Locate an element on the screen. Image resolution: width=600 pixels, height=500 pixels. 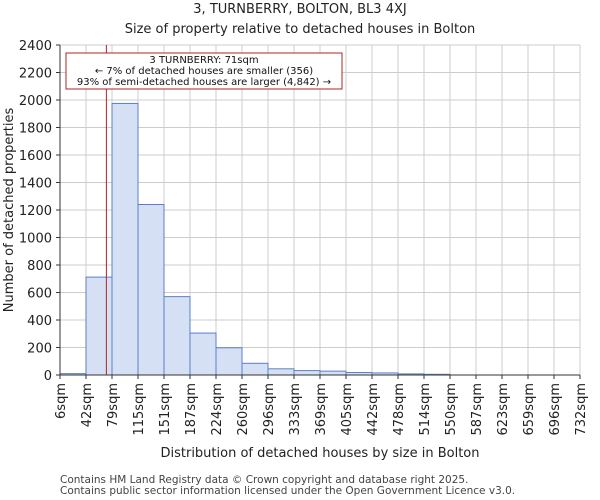
x-tick-label: 405sqm is located at coordinates (347, 409).